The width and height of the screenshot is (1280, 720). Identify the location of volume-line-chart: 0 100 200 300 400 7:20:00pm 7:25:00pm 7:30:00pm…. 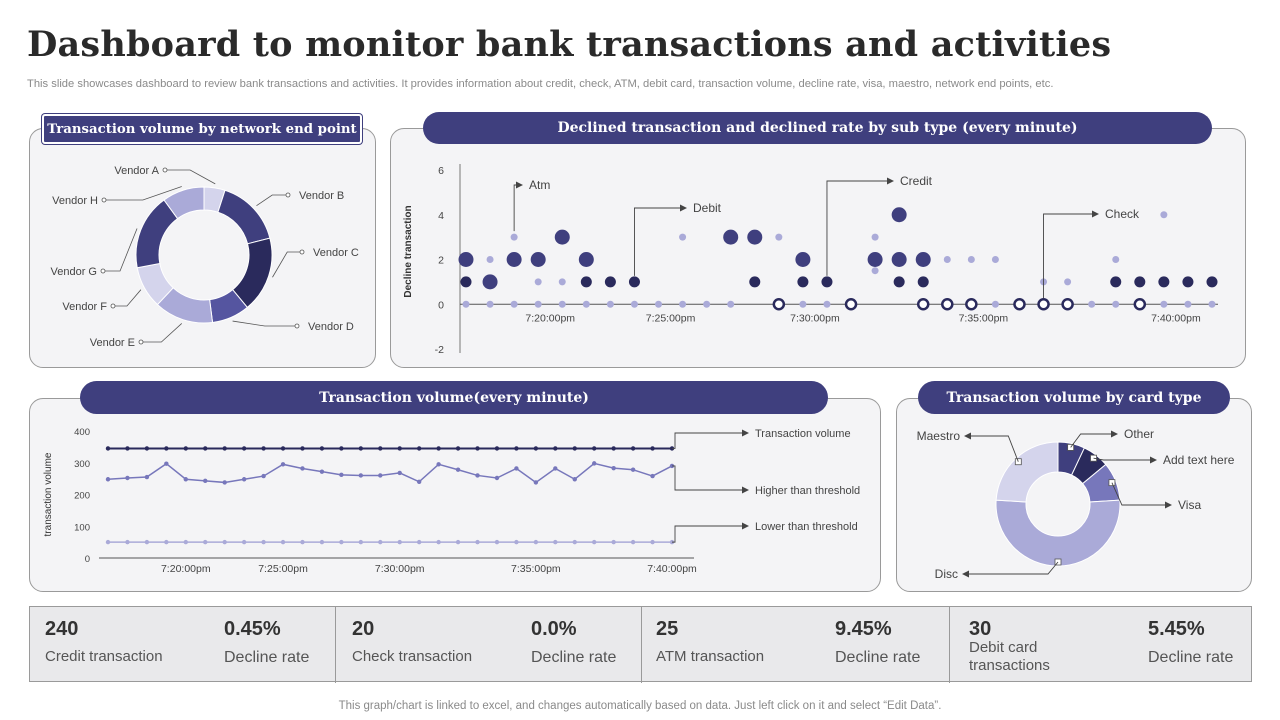
(451, 501).